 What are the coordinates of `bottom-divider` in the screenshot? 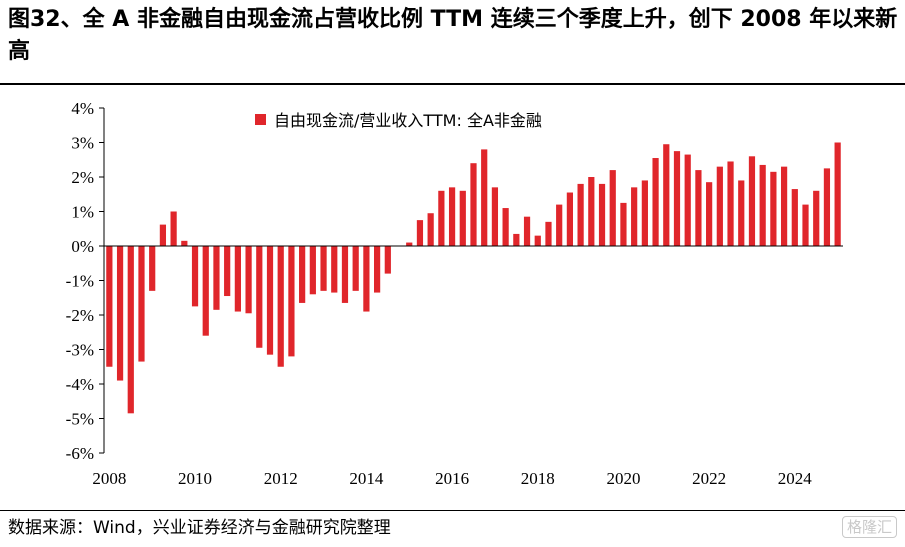 It's located at (452, 510).